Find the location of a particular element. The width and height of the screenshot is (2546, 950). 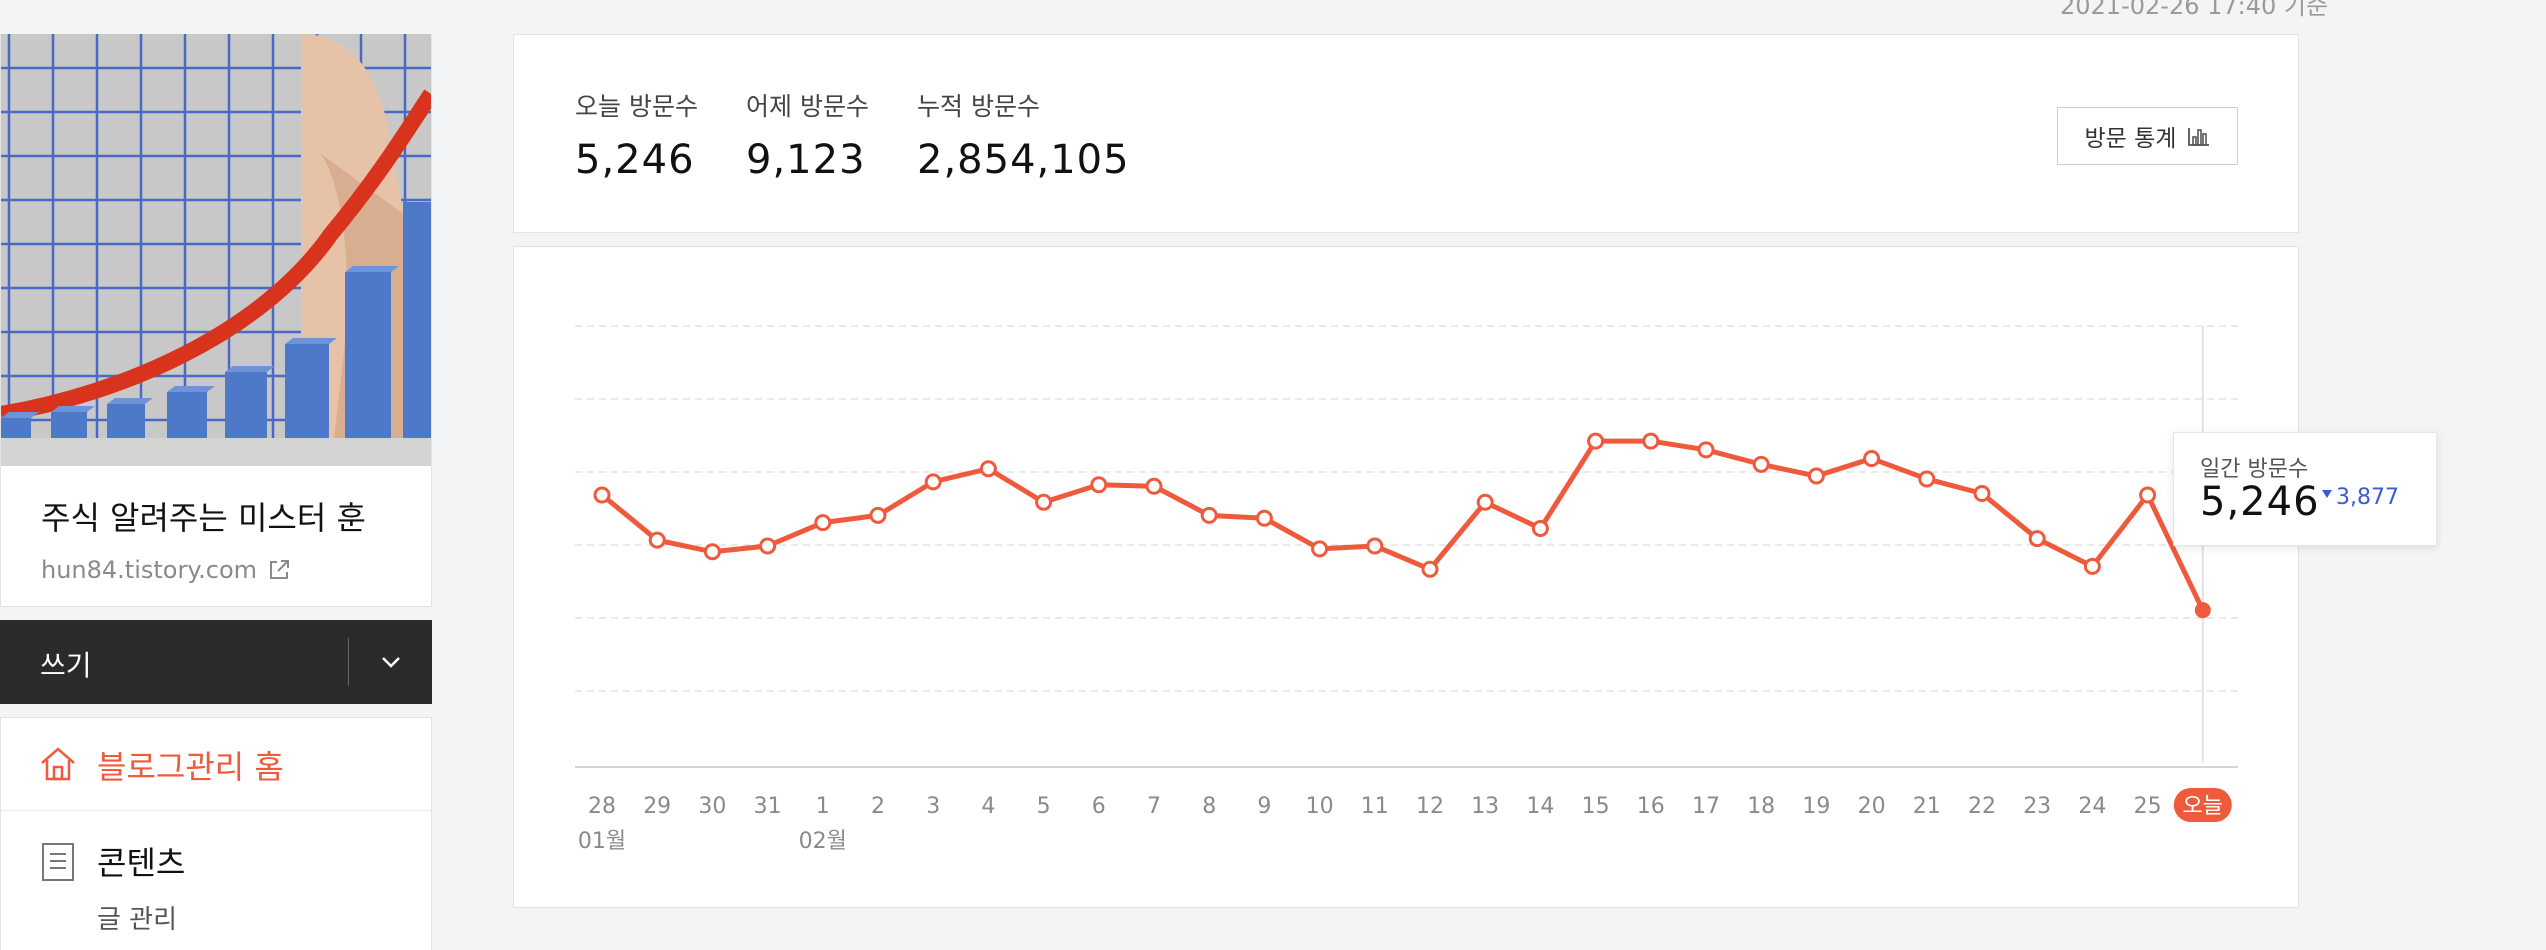

x-month-label: 02월 is located at coordinates (823, 841).